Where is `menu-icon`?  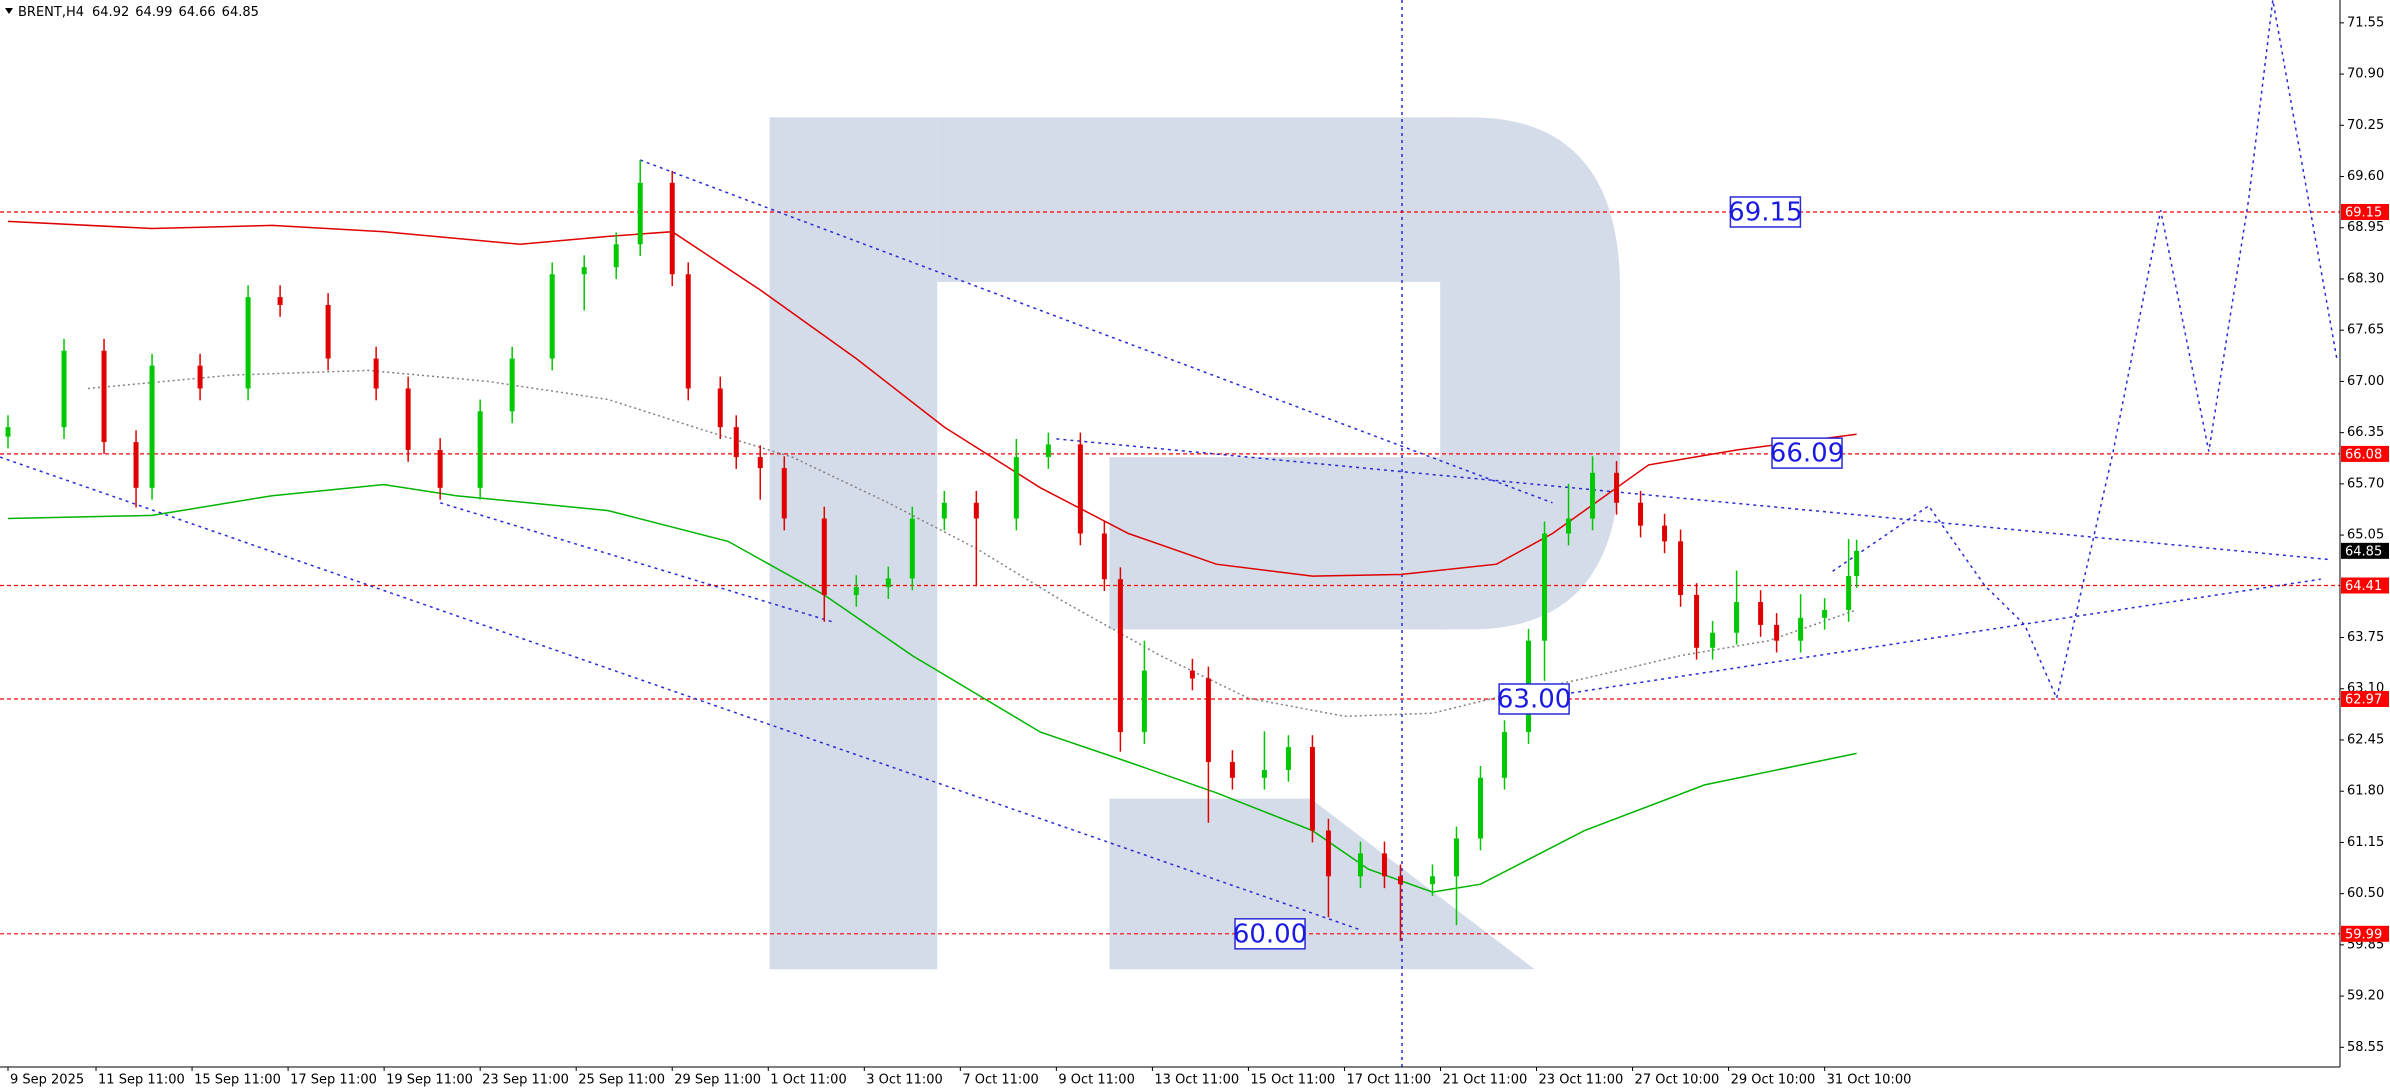
menu-icon is located at coordinates (9, 11).